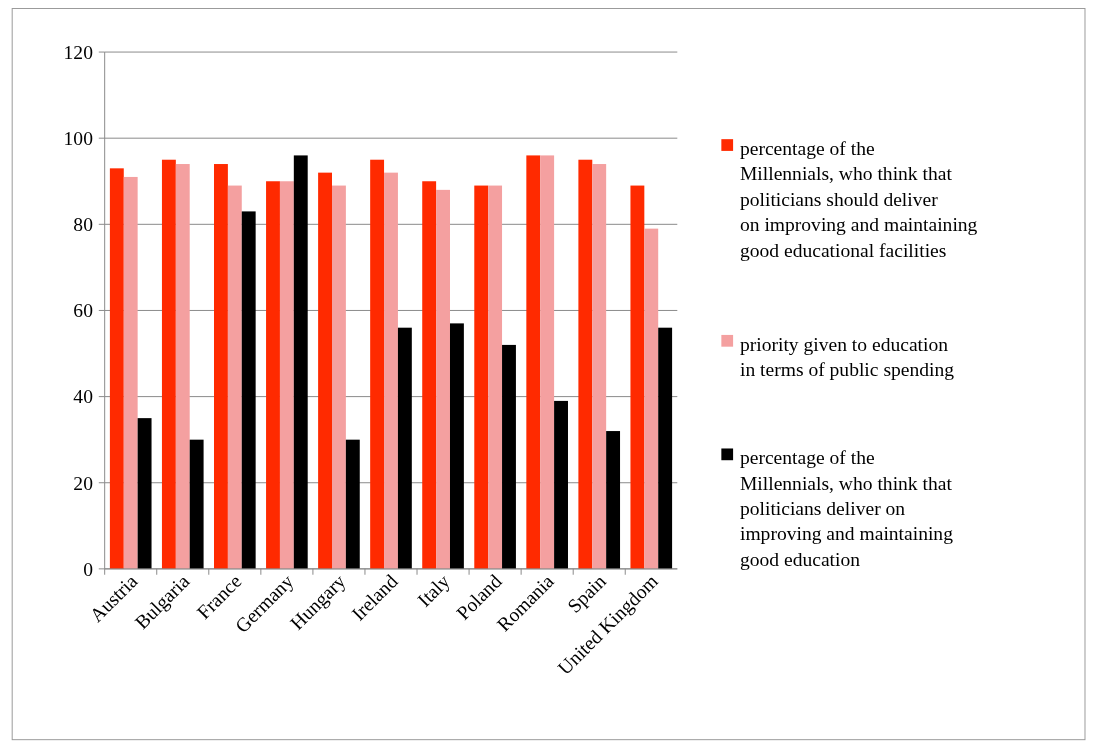 This screenshot has width=1105, height=756. What do you see at coordinates (846, 508) in the screenshot?
I see `legend-label: percentage of the Millennials, who think that politicians deliver on improving and maintaining good education` at bounding box center [846, 508].